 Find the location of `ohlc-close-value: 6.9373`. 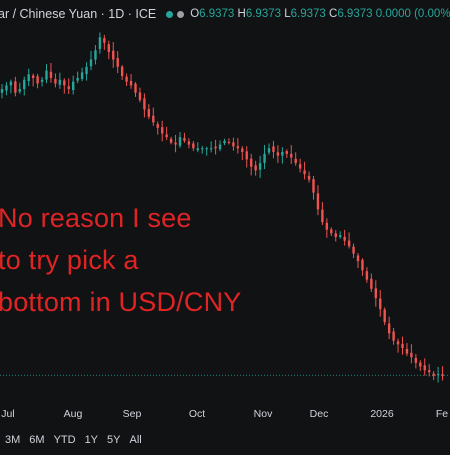

ohlc-close-value: 6.9373 is located at coordinates (355, 14).